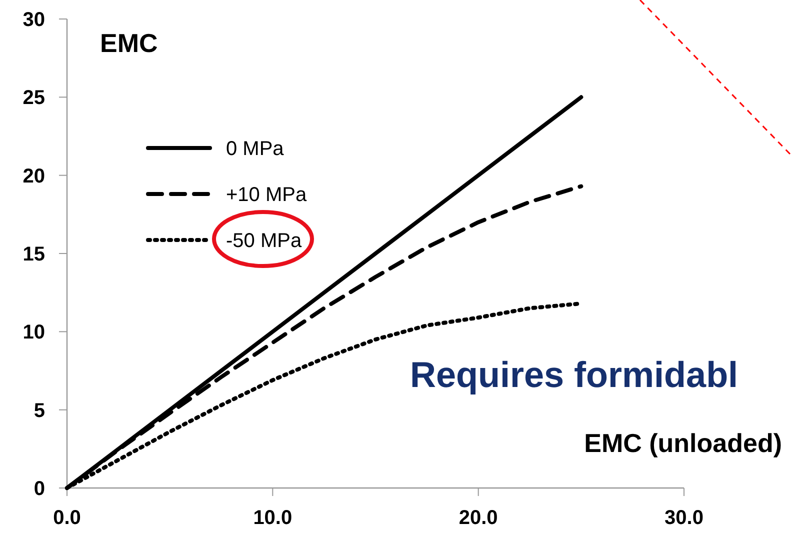 The height and width of the screenshot is (542, 792). What do you see at coordinates (33, 176) in the screenshot?
I see `y-tick-label: 20` at bounding box center [33, 176].